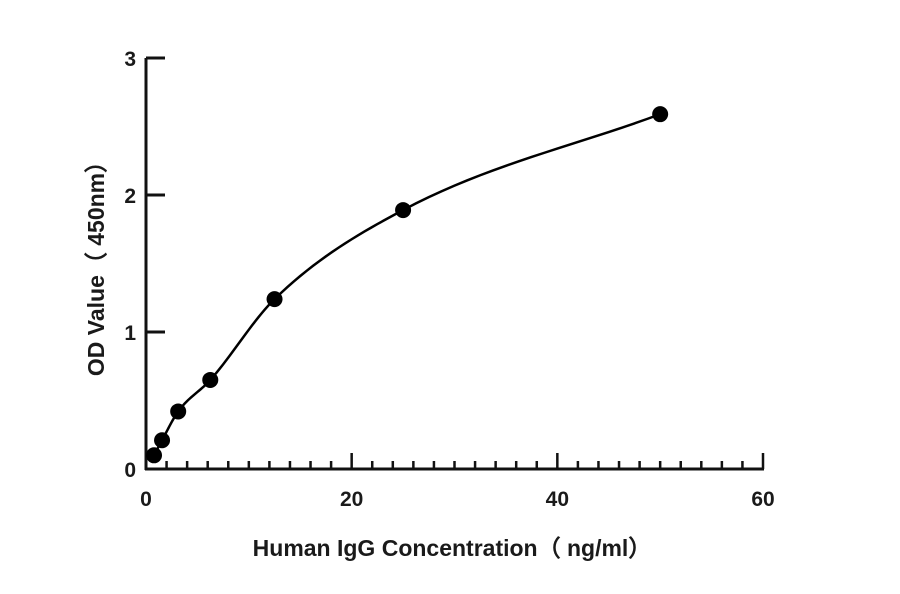 The height and width of the screenshot is (594, 900). Describe the element at coordinates (762, 499) in the screenshot. I see `x-tick-label: 60` at that location.